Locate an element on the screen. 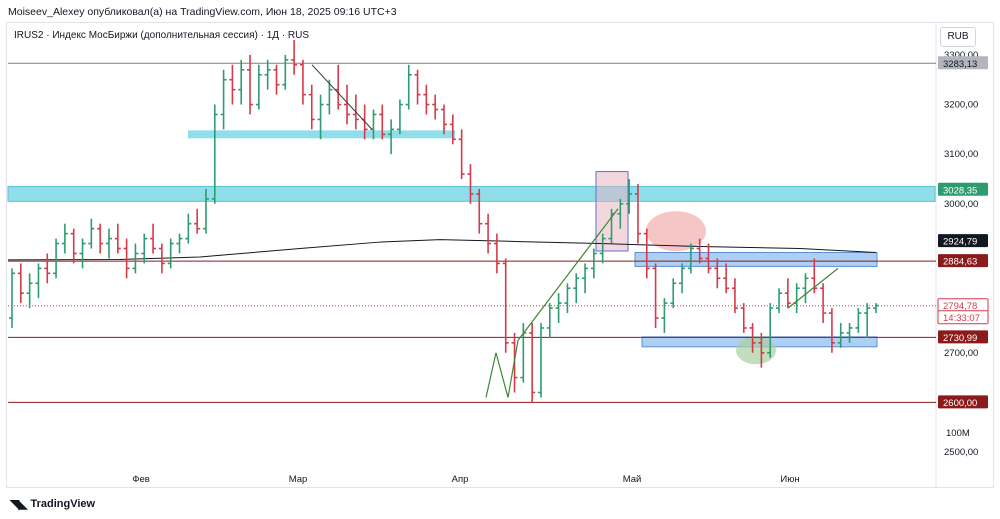  y-tick-label: 3100,00 is located at coordinates (961, 154).